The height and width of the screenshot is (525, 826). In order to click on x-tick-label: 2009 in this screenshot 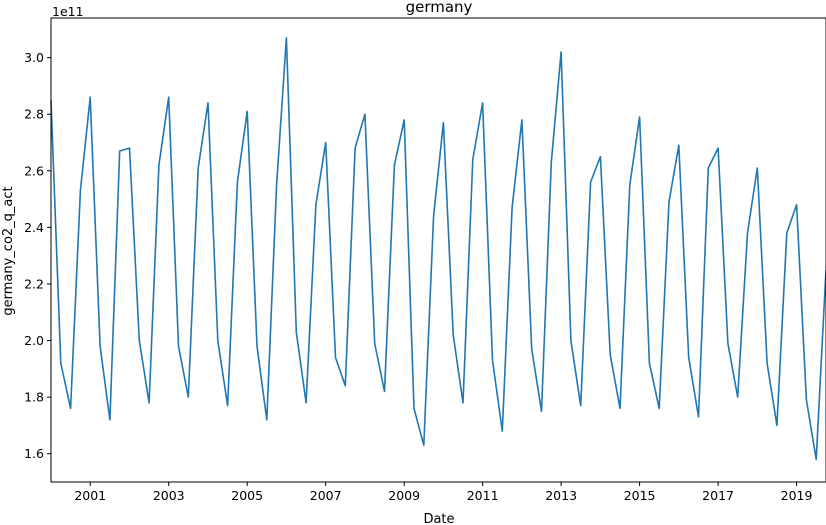, I will do `click(404, 495)`.